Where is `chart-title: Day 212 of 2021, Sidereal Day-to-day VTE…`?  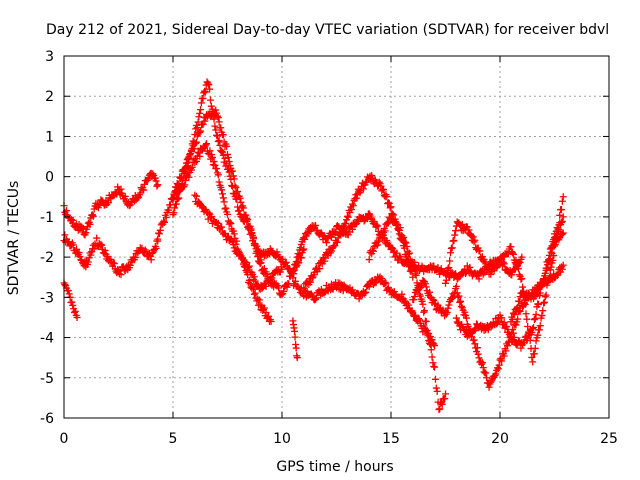
chart-title: Day 212 of 2021, Sidereal Day-to-day VTE… is located at coordinates (327, 30).